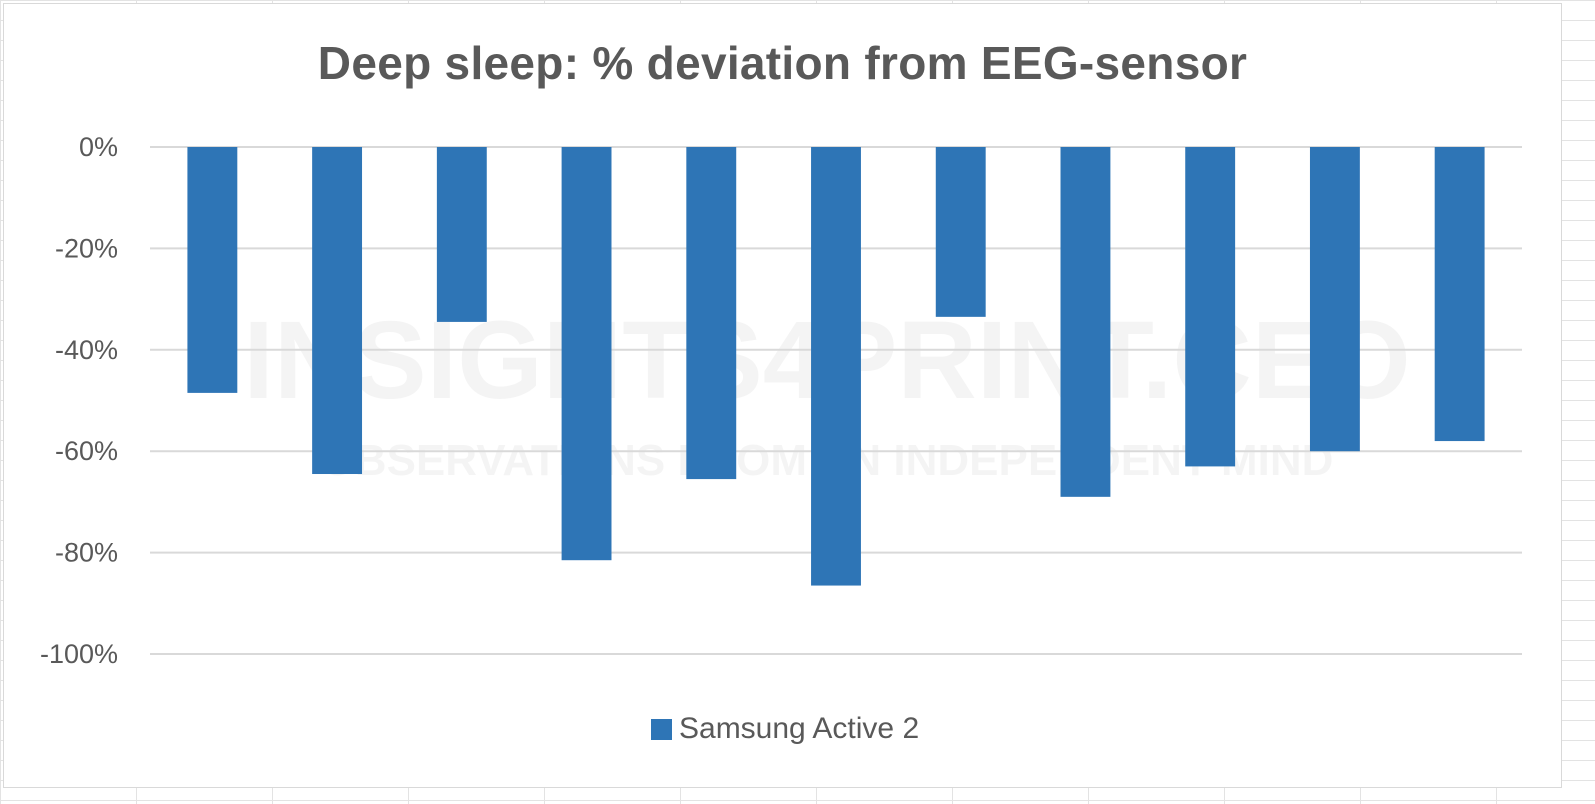  I want to click on y-tick-label: -40%, so click(86, 350).